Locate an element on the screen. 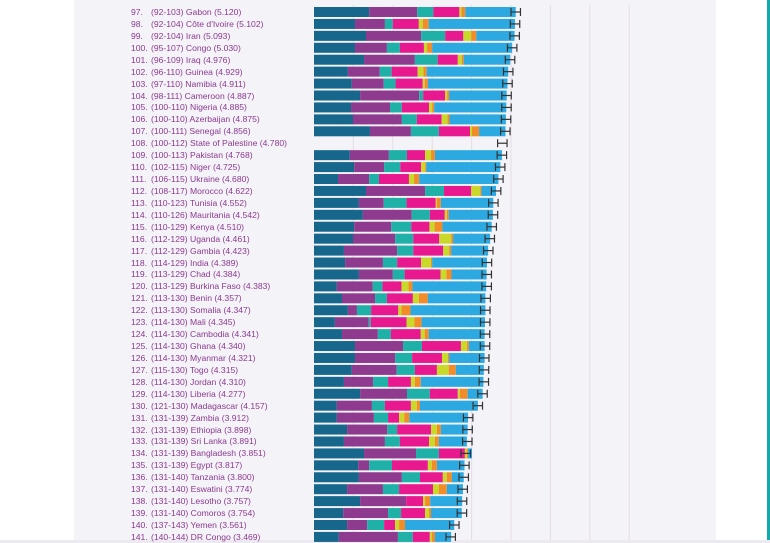  country-name: Niger is located at coordinates (200, 167).